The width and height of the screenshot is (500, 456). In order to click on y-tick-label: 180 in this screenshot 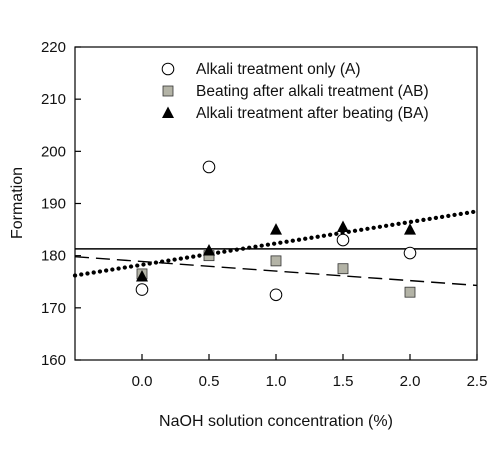, I will do `click(53, 256)`.